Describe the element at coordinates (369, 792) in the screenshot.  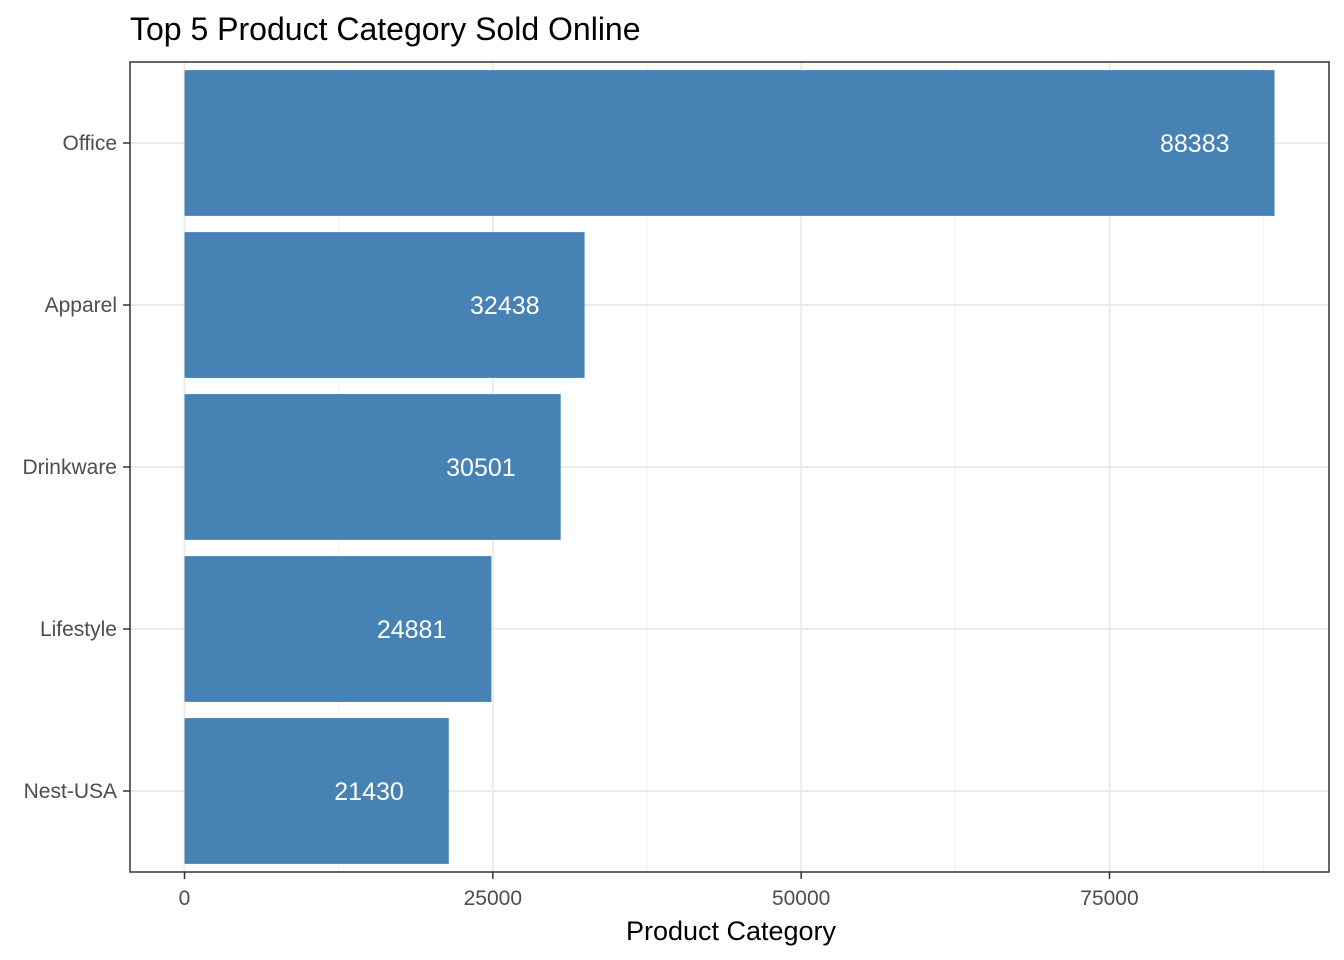
I see `data-label: 21430` at that location.